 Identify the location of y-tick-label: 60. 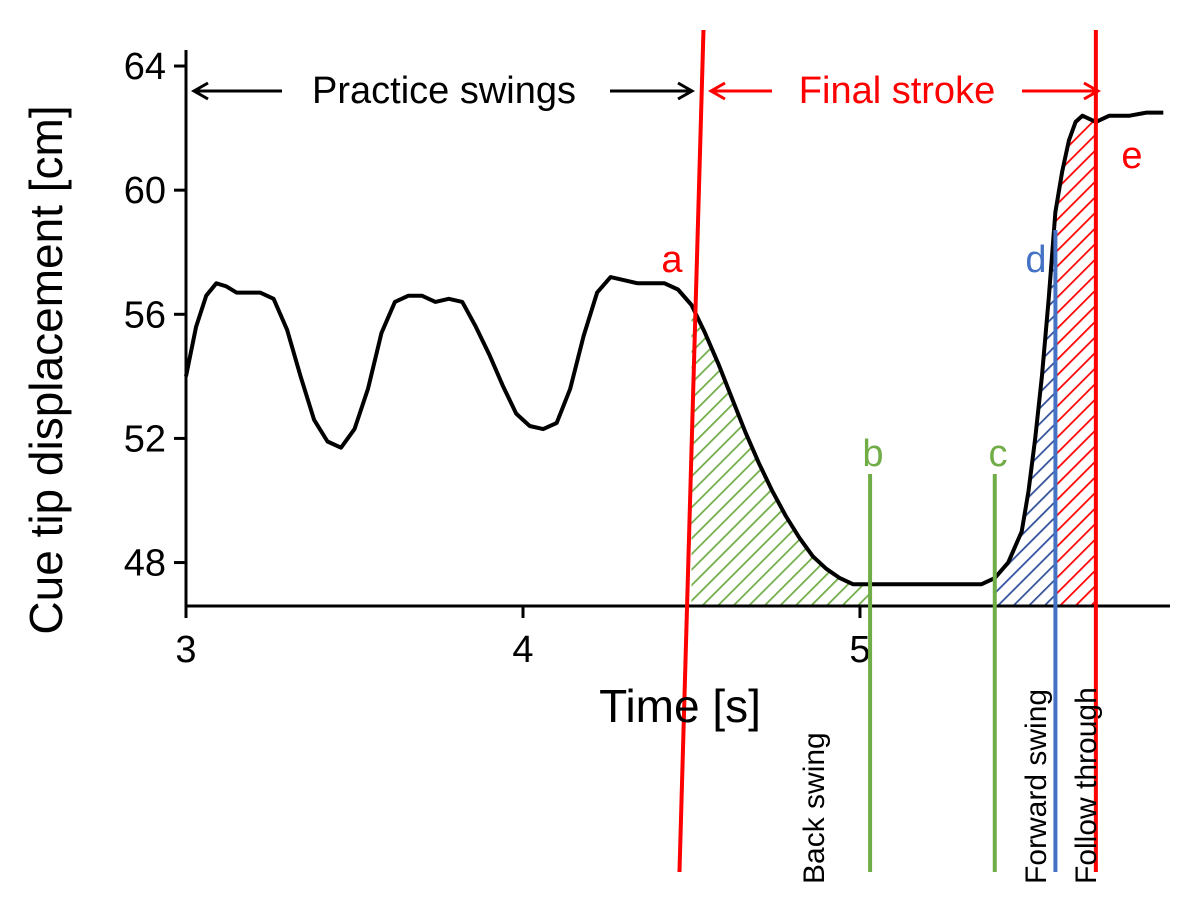
(145, 191).